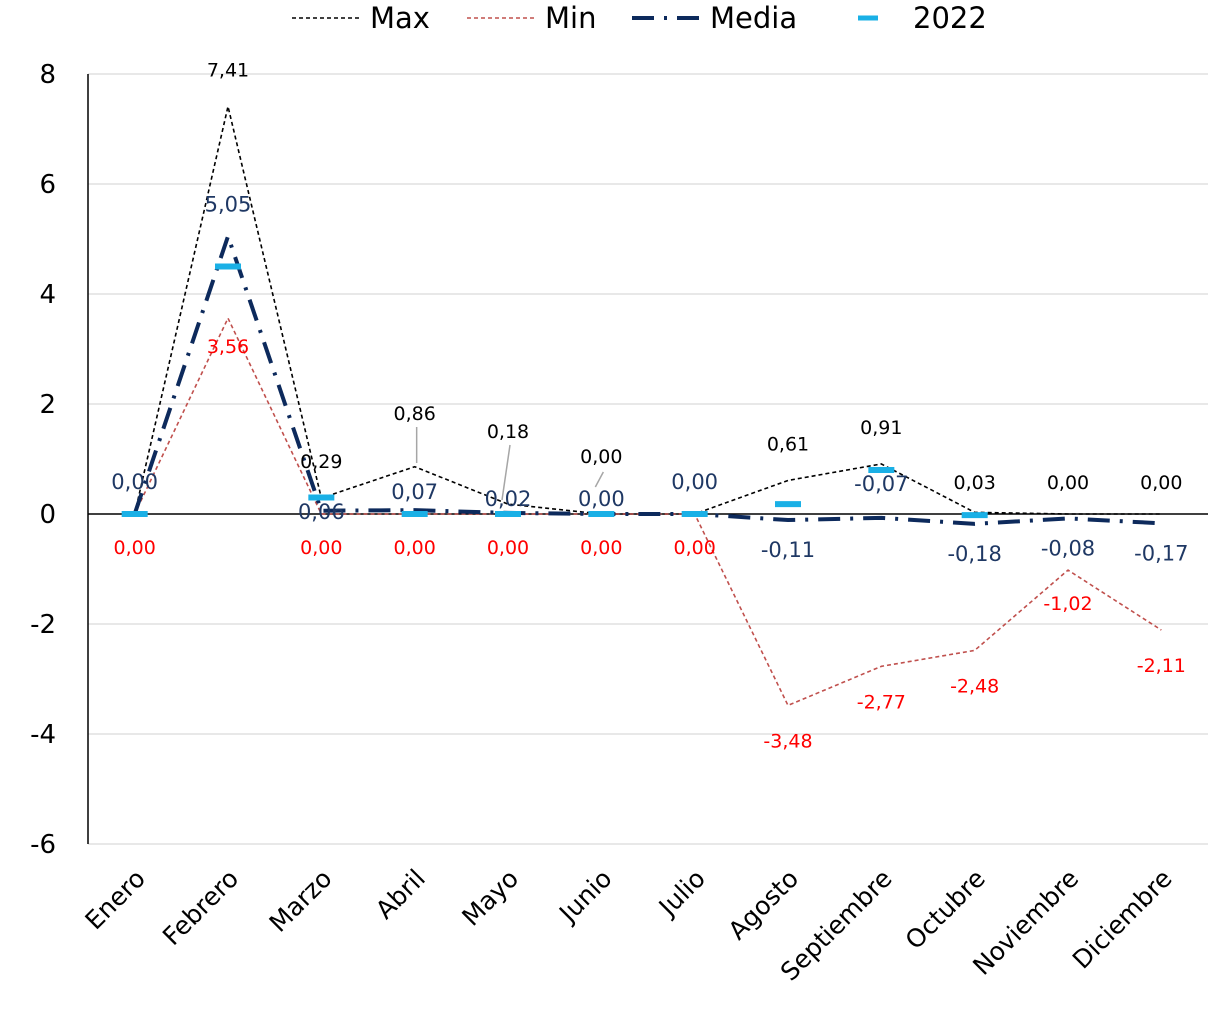  Describe the element at coordinates (974, 554) in the screenshot. I see `media-data-label: -0,18` at that location.